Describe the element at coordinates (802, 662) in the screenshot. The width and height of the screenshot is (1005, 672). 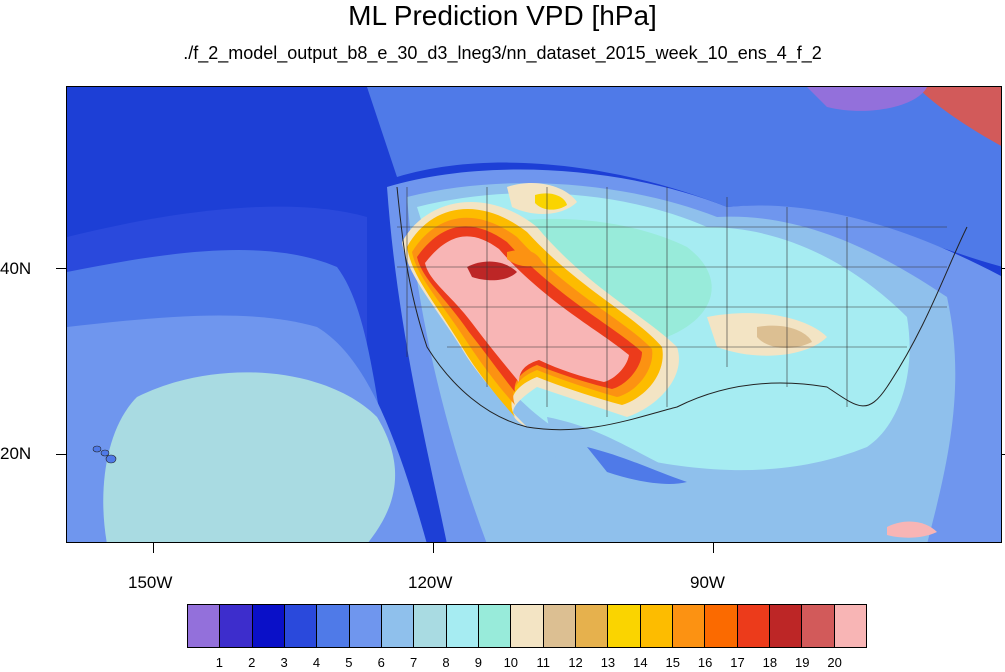
I see `colorbar-label: 19` at that location.